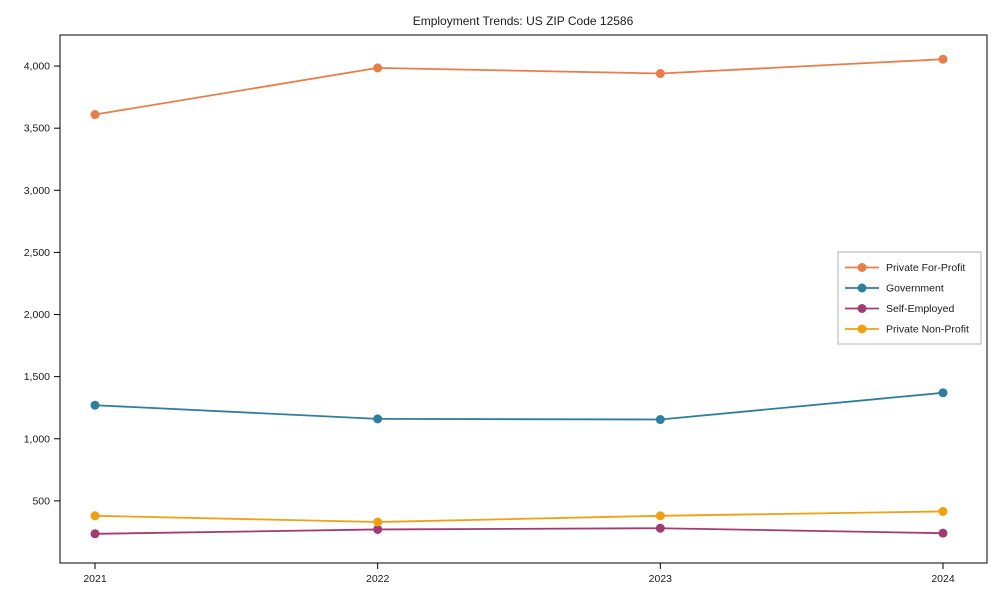 The image size is (1000, 600). What do you see at coordinates (37, 129) in the screenshot?
I see `y-axis-tick-label: 3,500` at bounding box center [37, 129].